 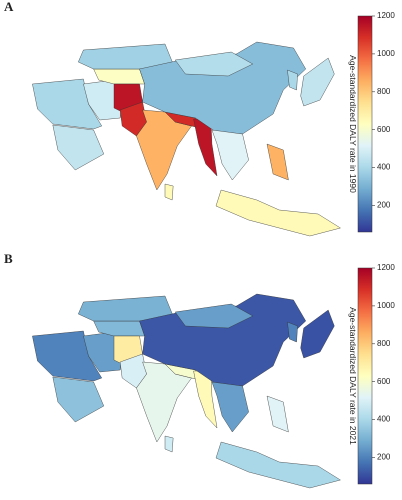 I want to click on colorbar-title: Age-standardized DALY rate in 1990, so click(x=353, y=124).